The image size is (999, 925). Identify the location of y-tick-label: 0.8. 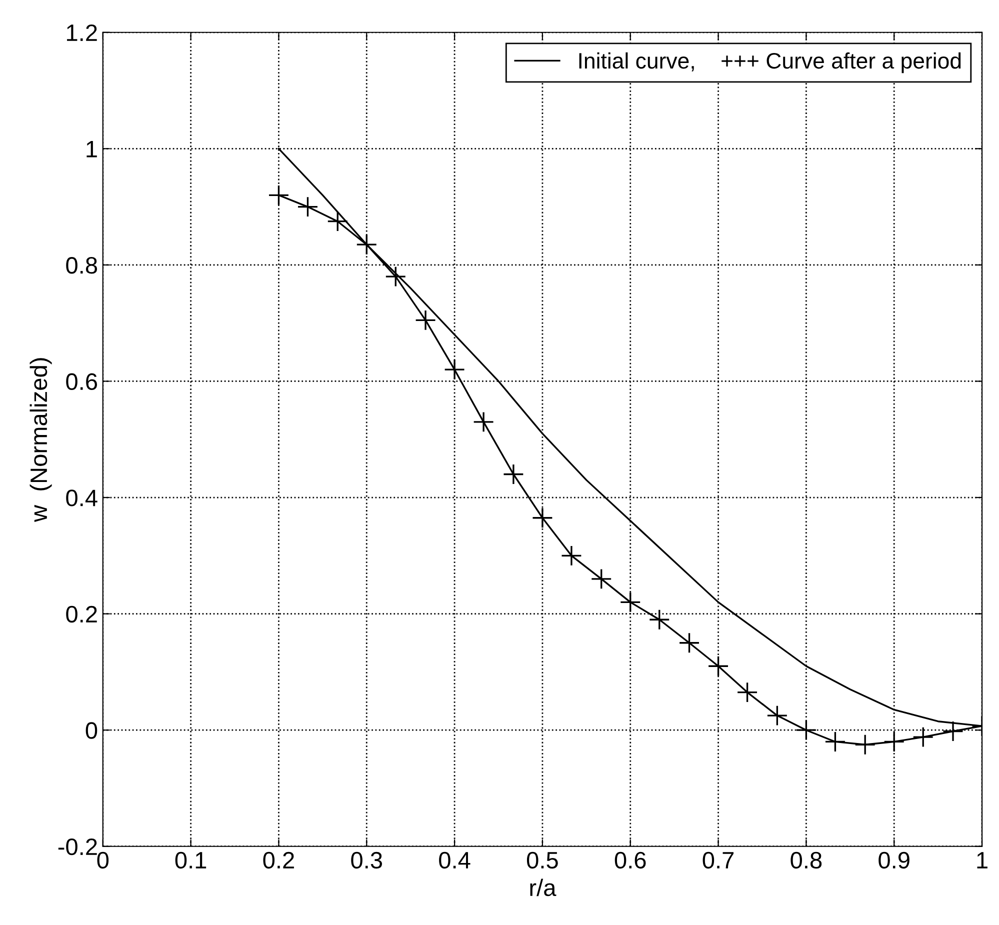
(82, 265).